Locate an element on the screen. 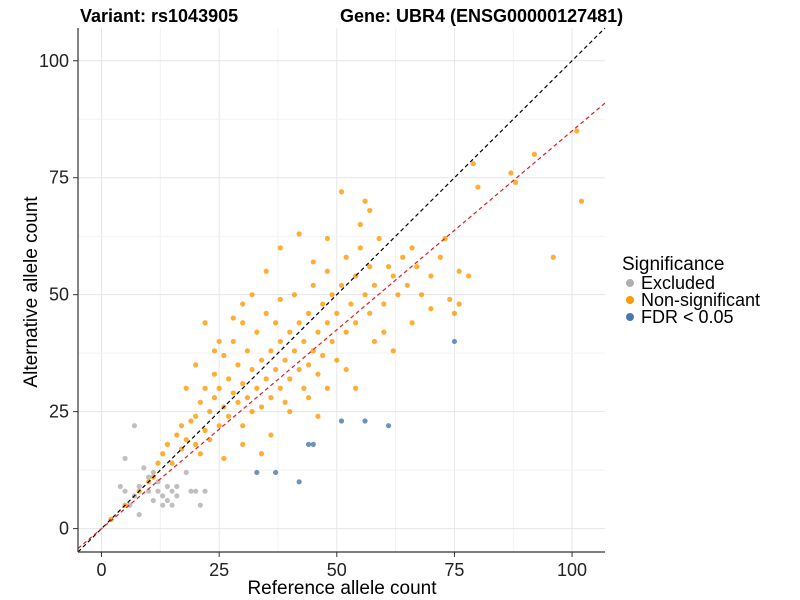 The height and width of the screenshot is (600, 800). legend-label: FDR < 0.05 is located at coordinates (687, 317).